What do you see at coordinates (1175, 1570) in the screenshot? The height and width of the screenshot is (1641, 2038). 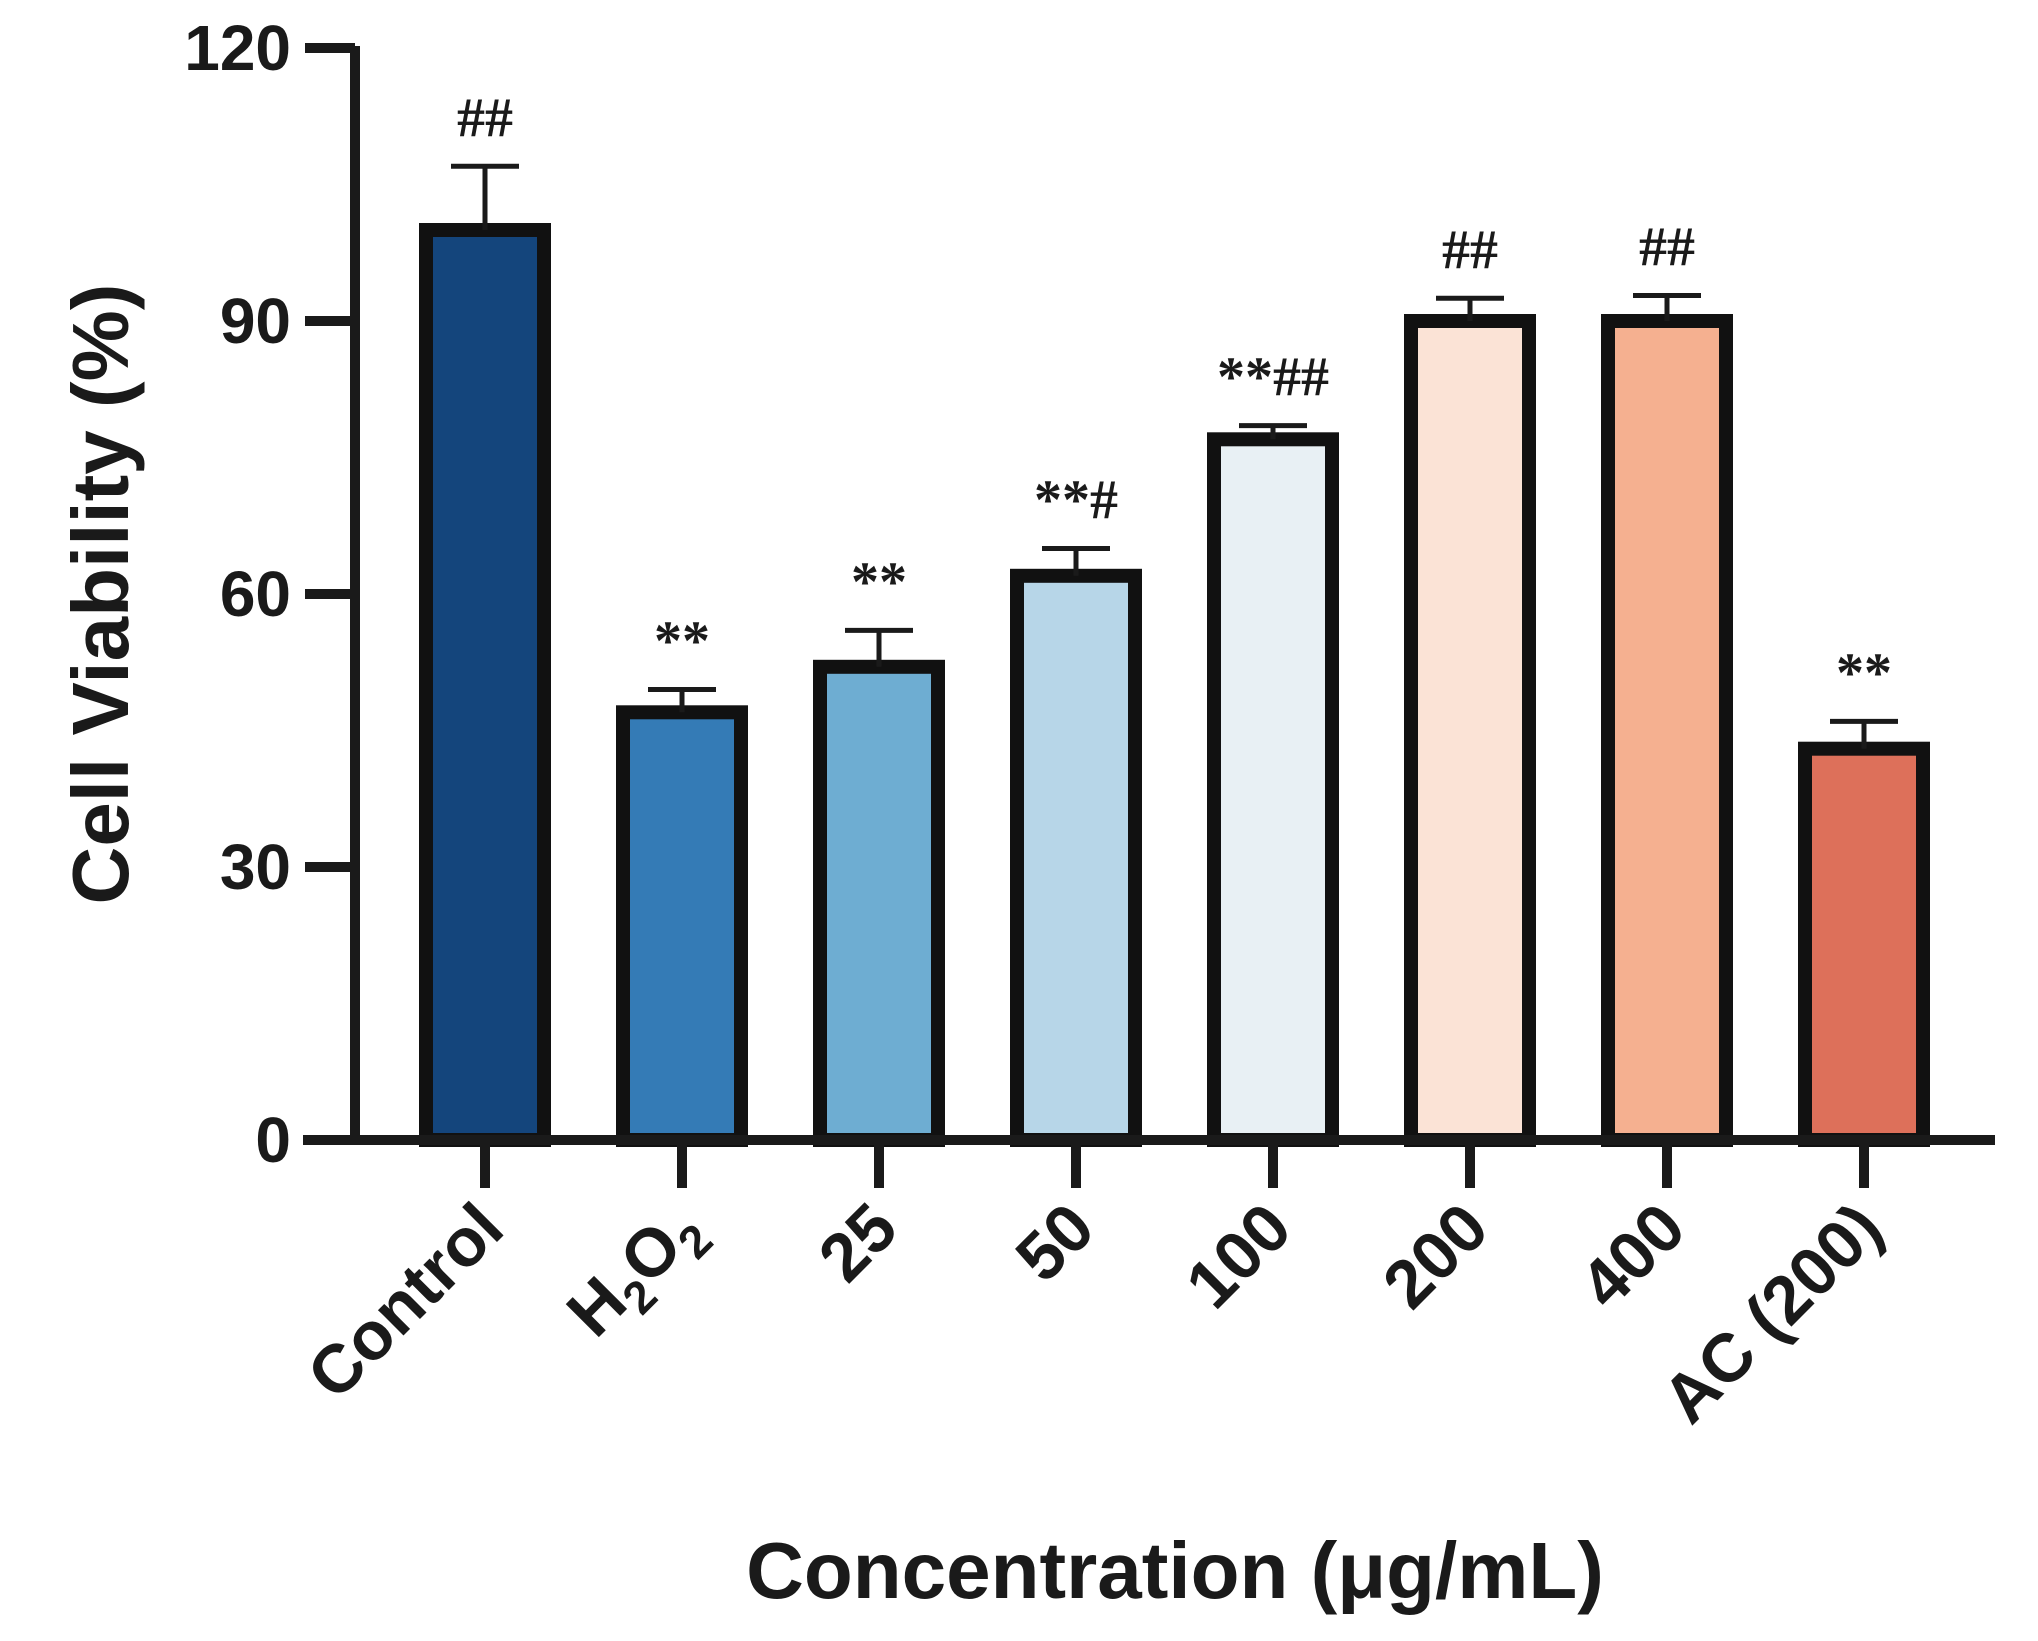 I see `x-axis-title: Concentration (μg/mL)` at bounding box center [1175, 1570].